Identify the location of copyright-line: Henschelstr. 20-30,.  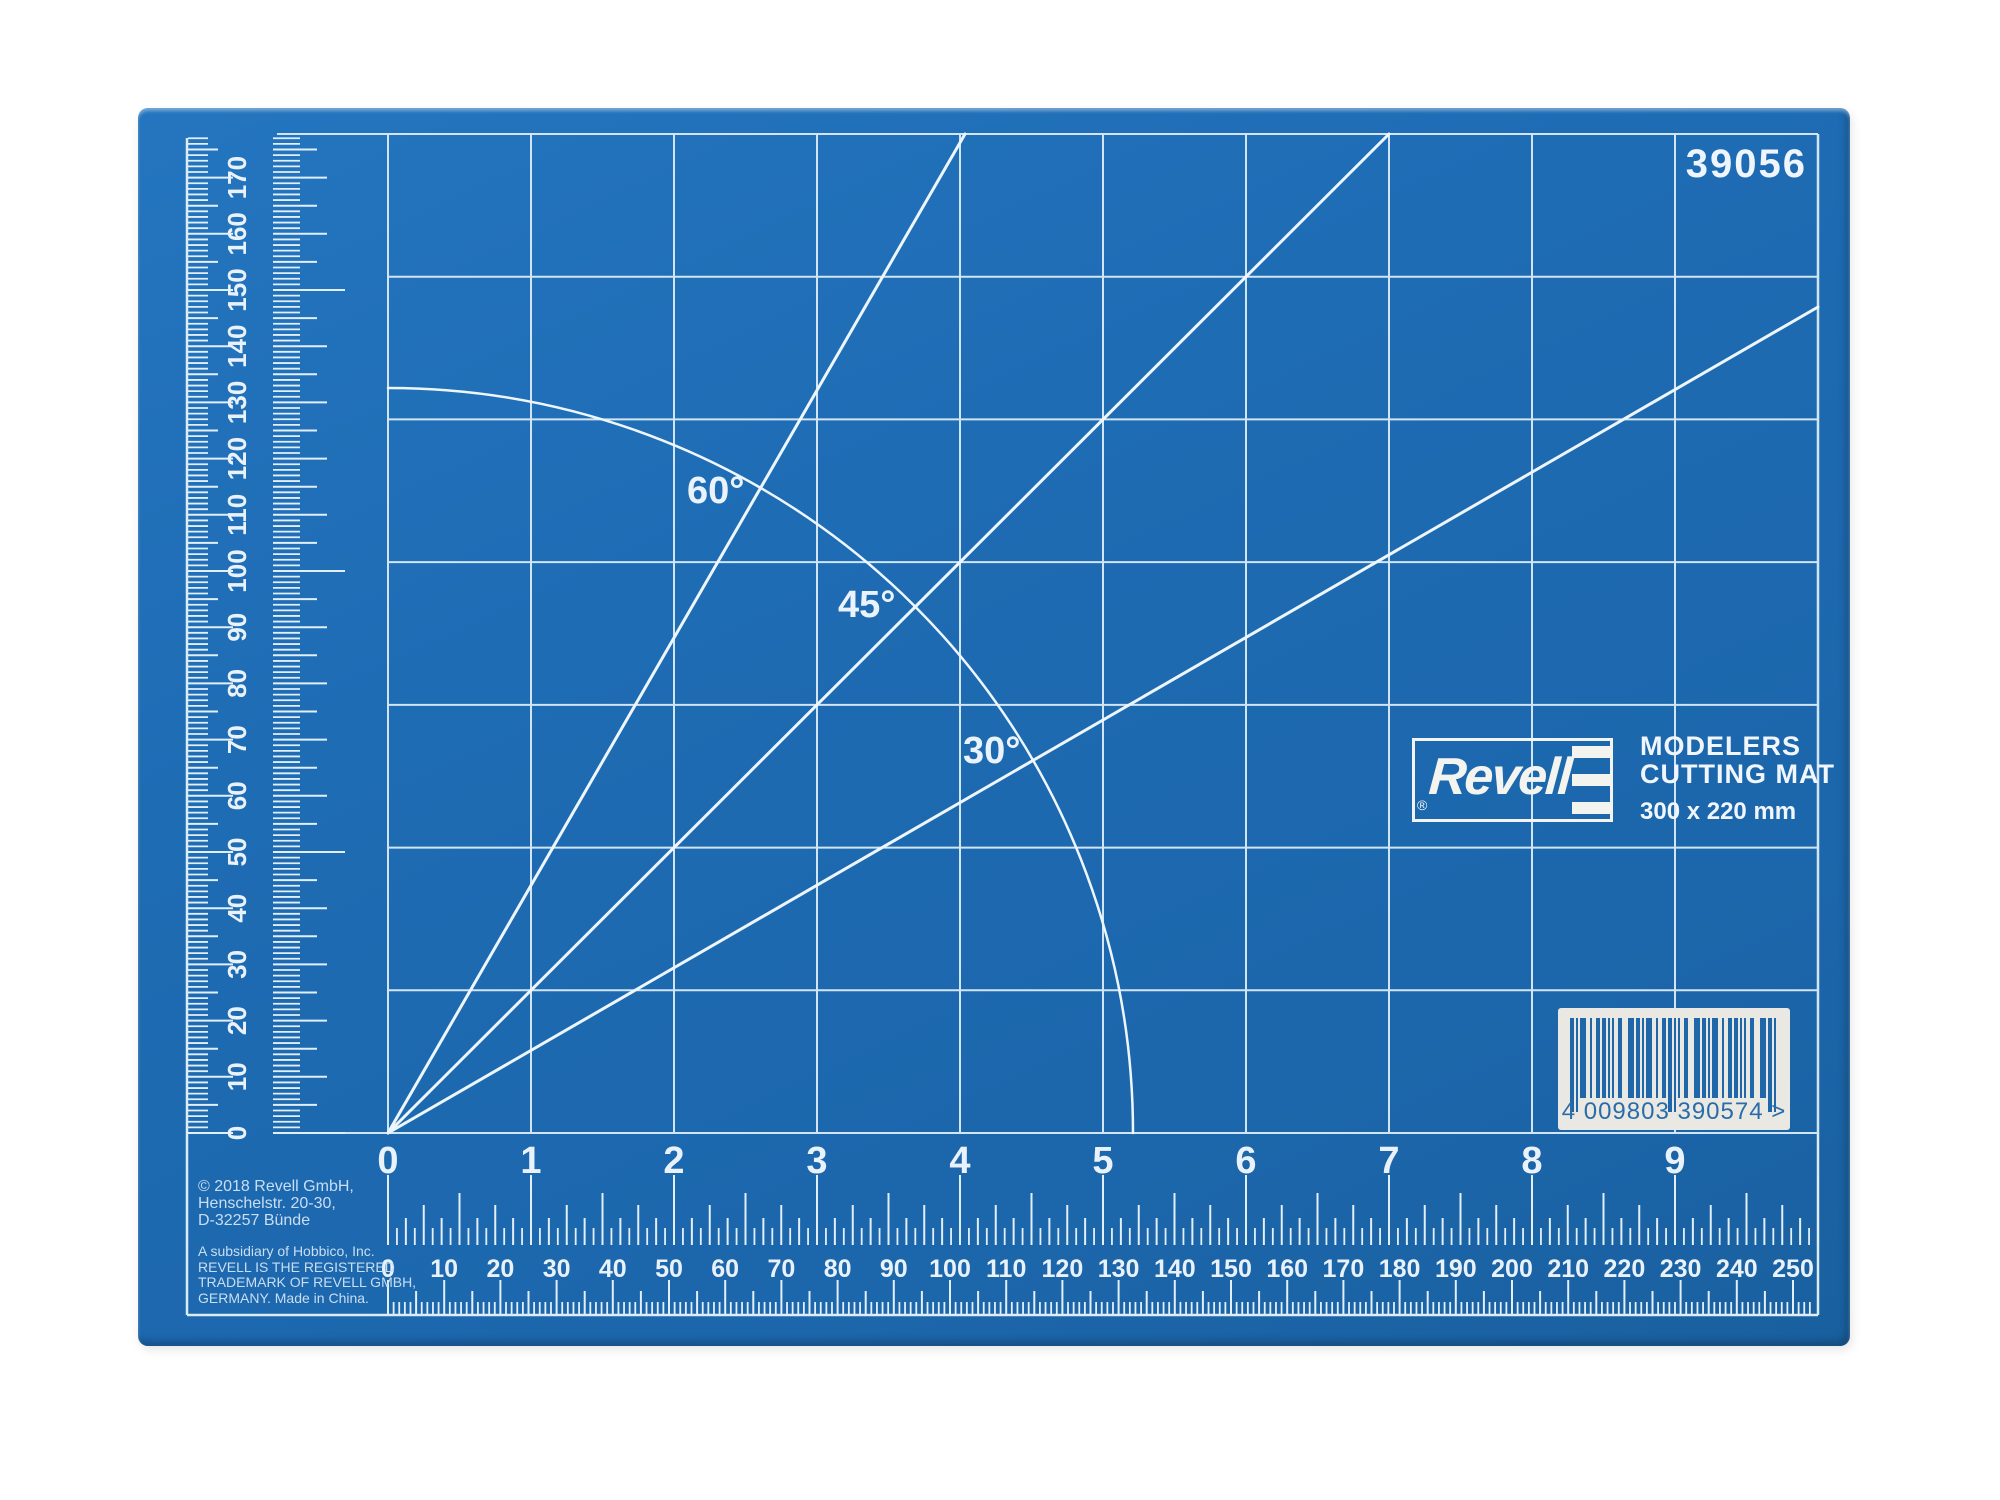
(267, 1203).